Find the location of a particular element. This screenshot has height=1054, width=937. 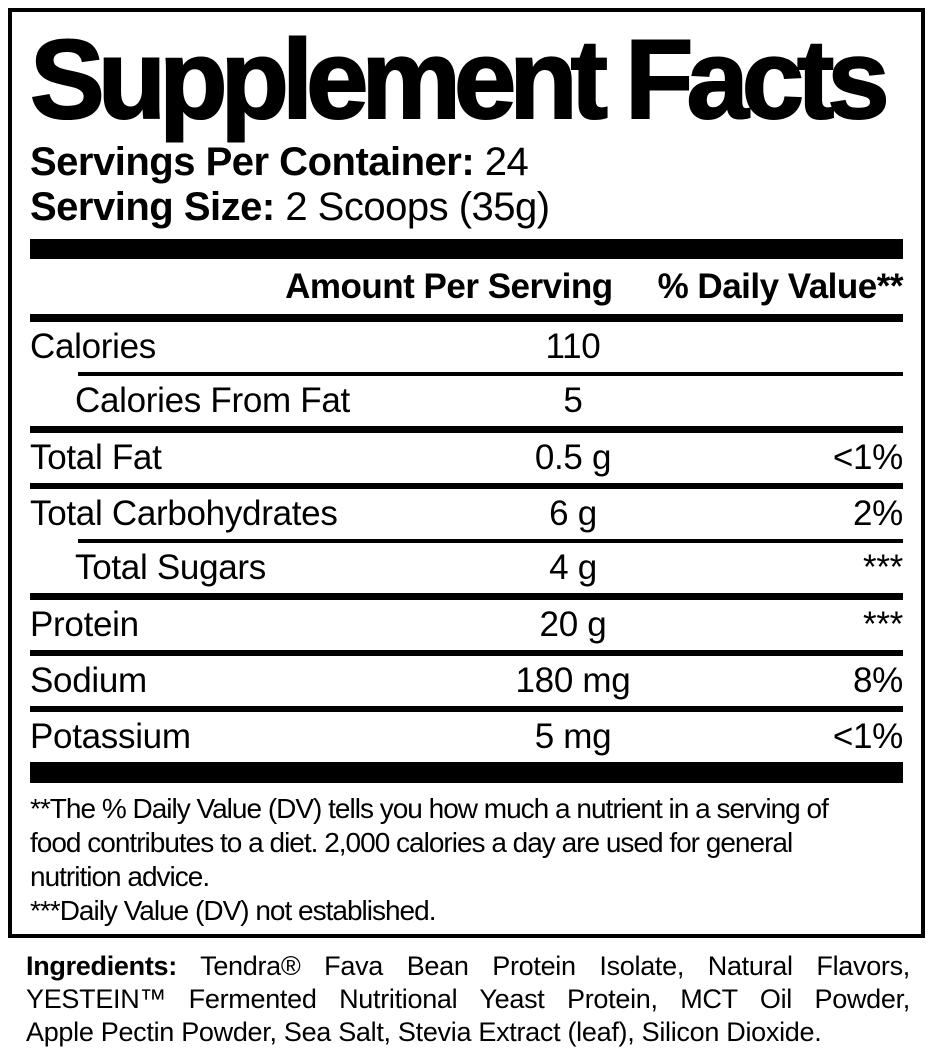

nutrient-amount: 6 g is located at coordinates (573, 513).